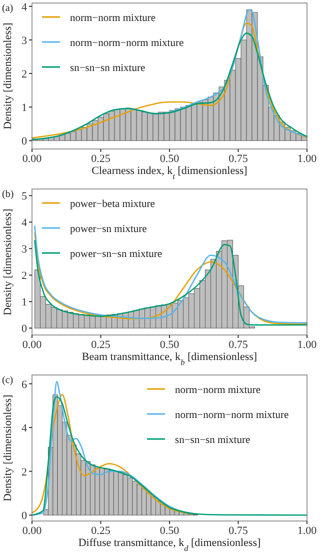 This screenshot has height=560, width=320. What do you see at coordinates (169, 544) in the screenshot?
I see `x-axis-title: Diffuse transmittance, k$_{d}$ [dimensionless]` at bounding box center [169, 544].